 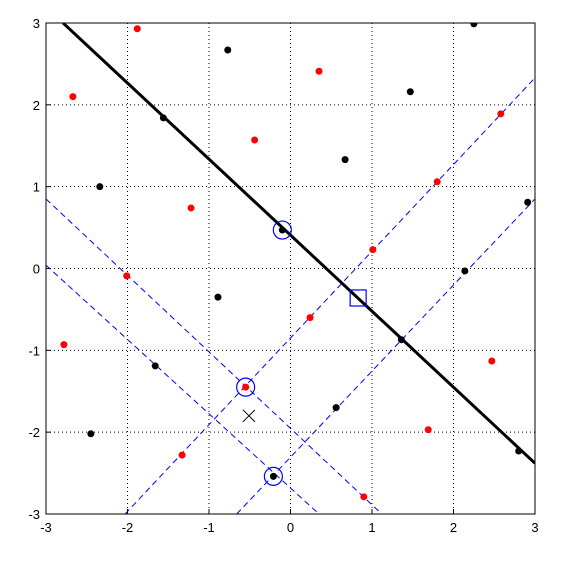 What do you see at coordinates (534, 527) in the screenshot?
I see `x-tick-label: 3` at bounding box center [534, 527].